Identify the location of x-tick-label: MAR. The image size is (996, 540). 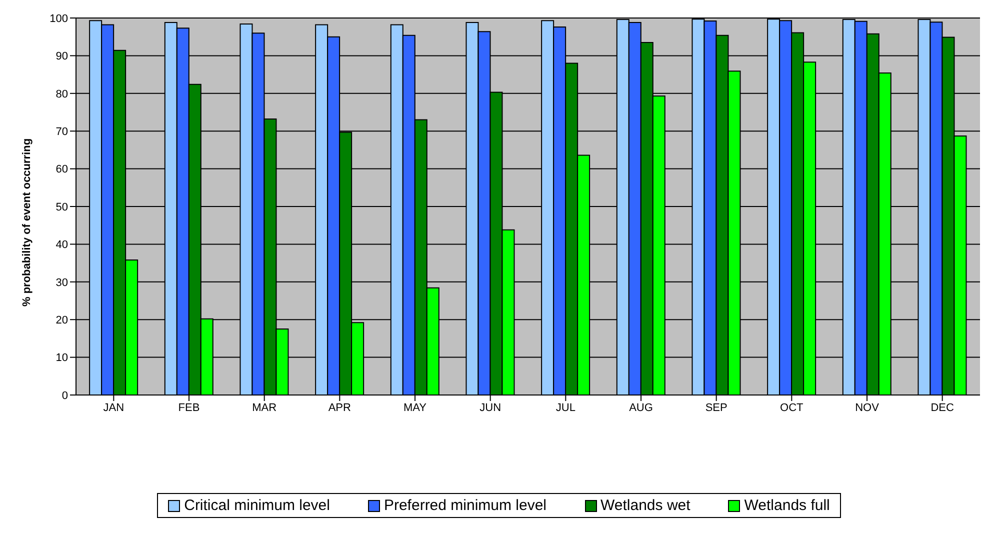
(264, 408).